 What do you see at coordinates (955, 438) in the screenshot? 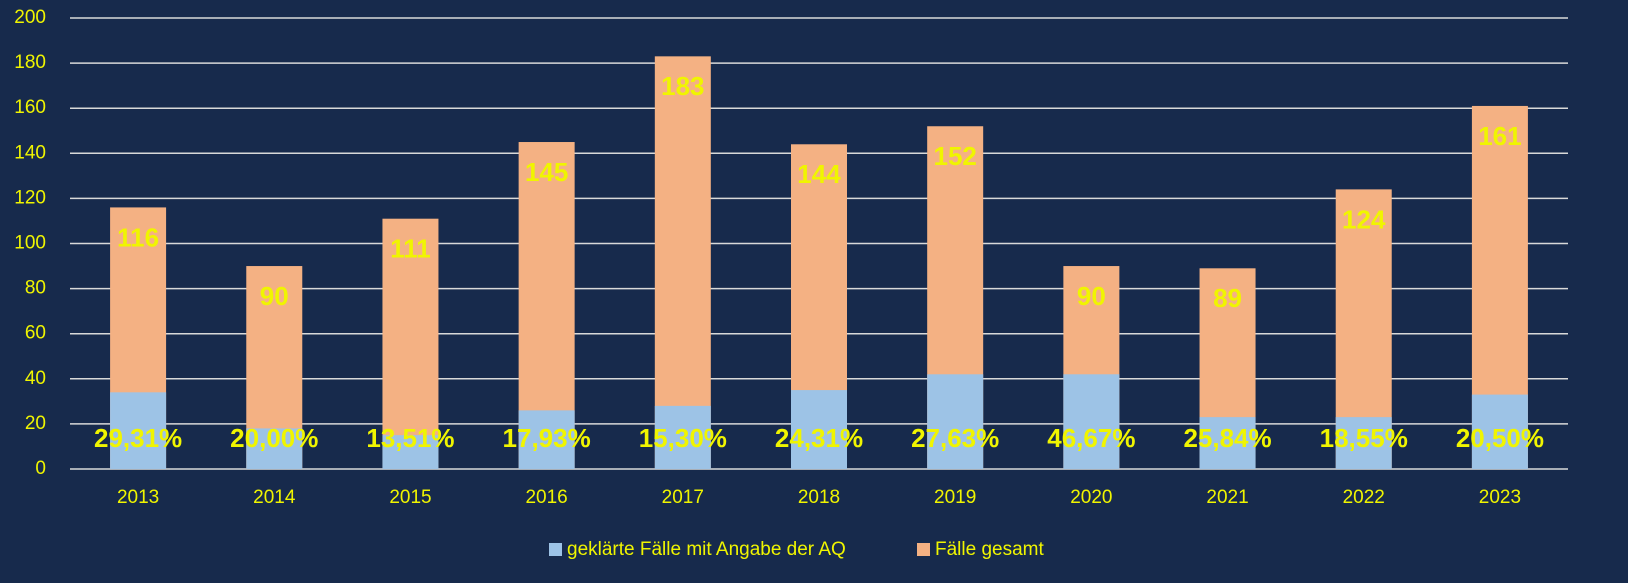
I see `share-label: 27,63%` at bounding box center [955, 438].